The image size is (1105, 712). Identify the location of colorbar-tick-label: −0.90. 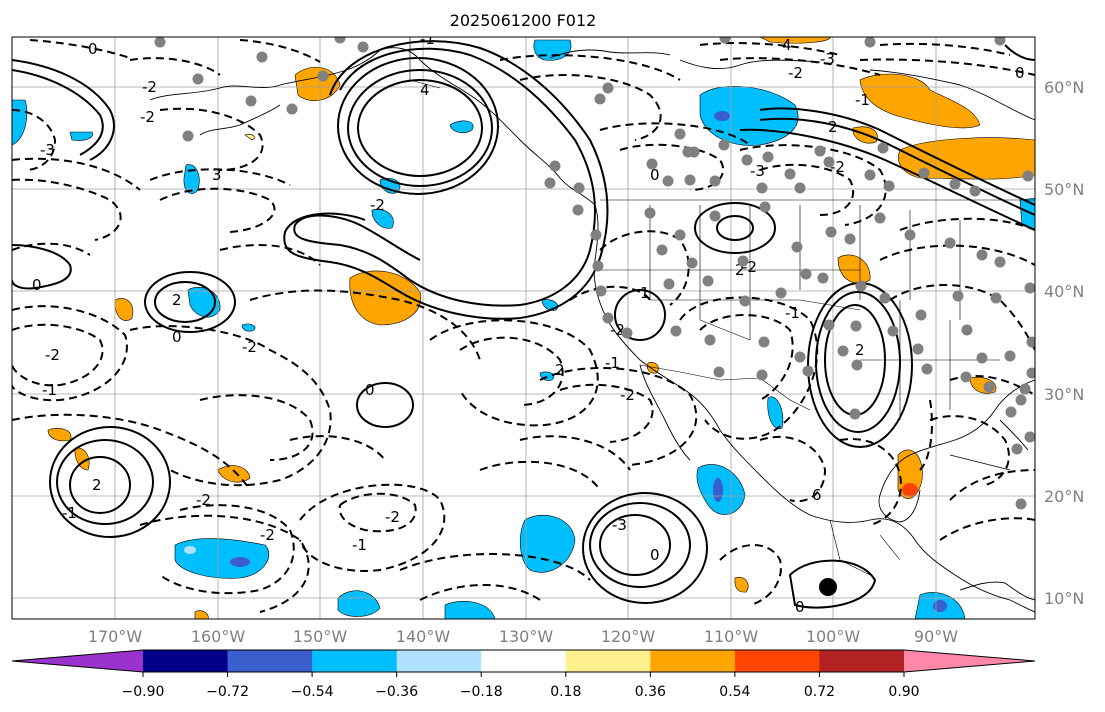
(143, 692).